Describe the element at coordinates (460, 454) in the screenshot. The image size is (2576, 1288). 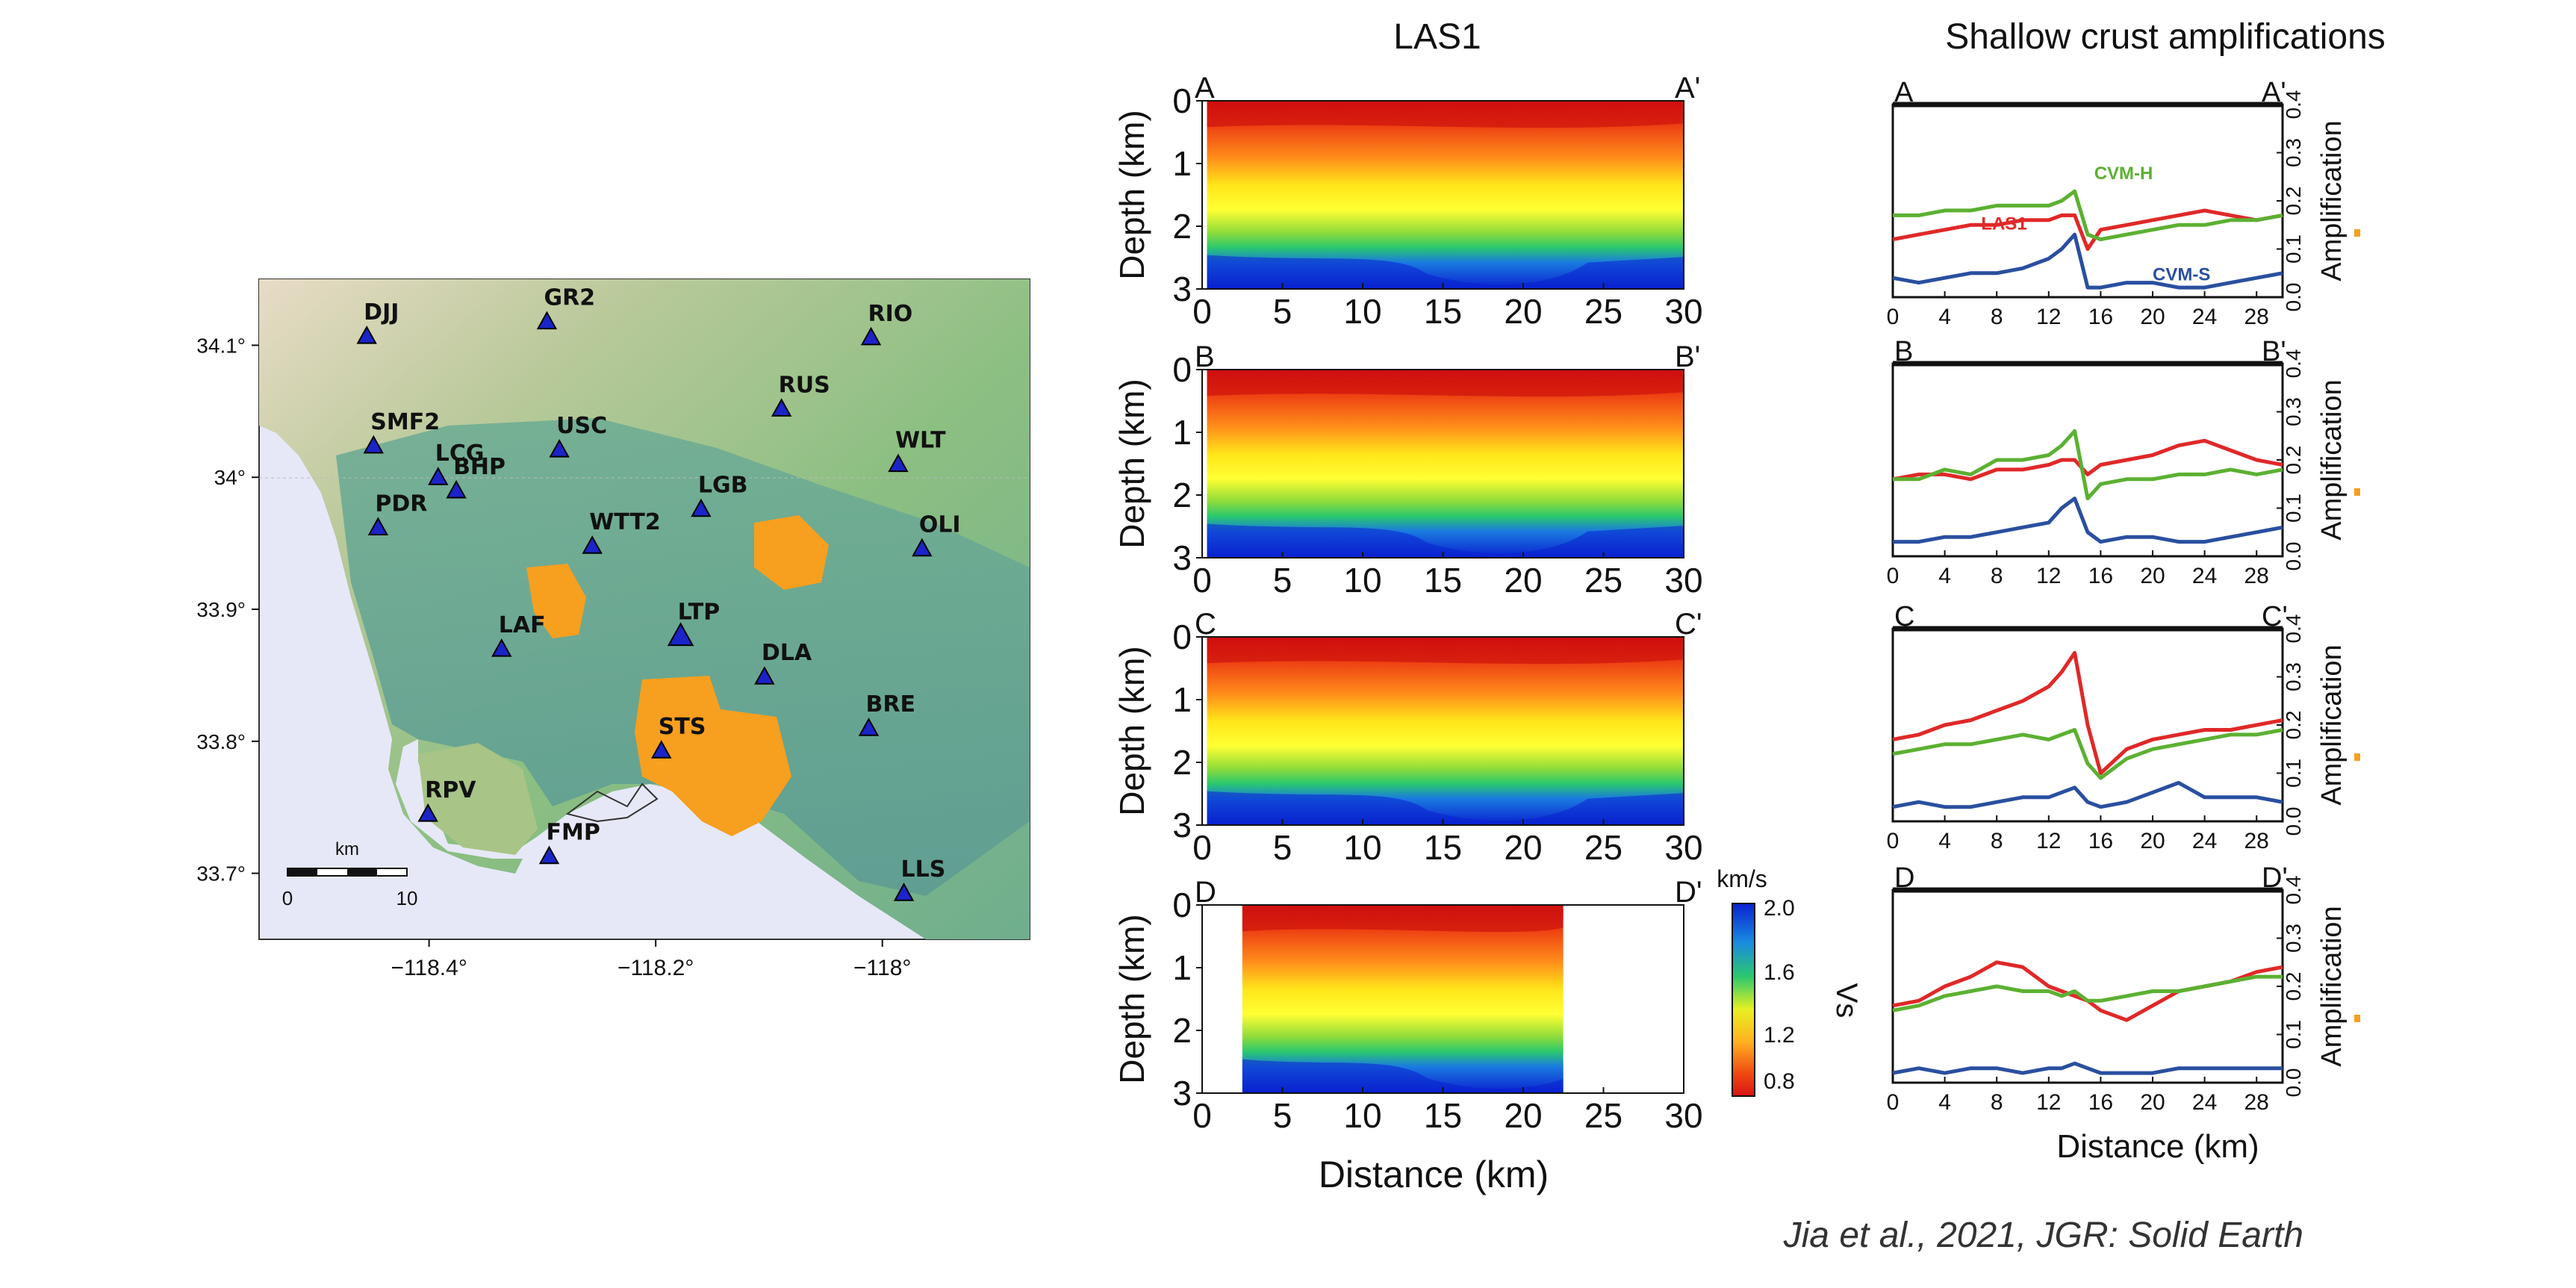
I see `station-label-lcg: LCG` at that location.